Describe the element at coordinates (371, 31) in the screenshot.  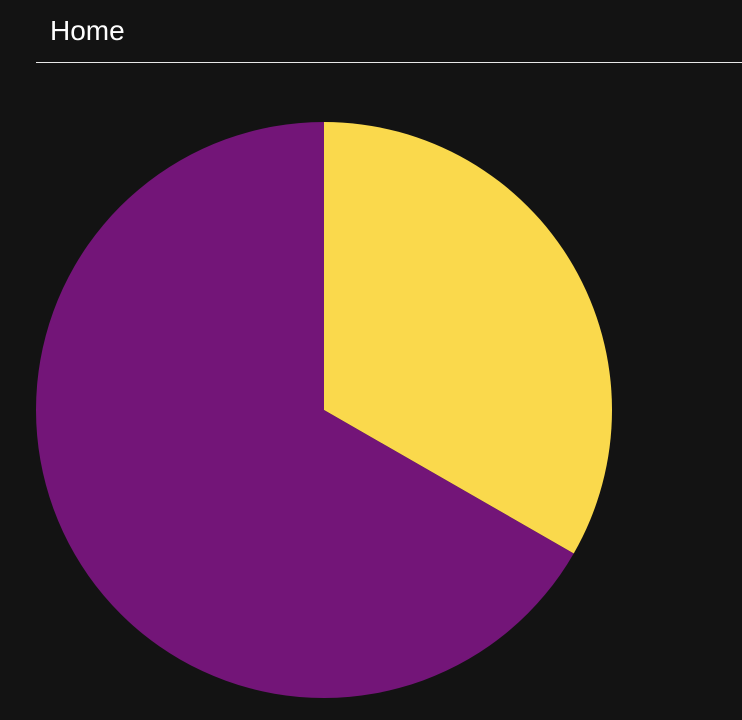
I see `header: Home` at that location.